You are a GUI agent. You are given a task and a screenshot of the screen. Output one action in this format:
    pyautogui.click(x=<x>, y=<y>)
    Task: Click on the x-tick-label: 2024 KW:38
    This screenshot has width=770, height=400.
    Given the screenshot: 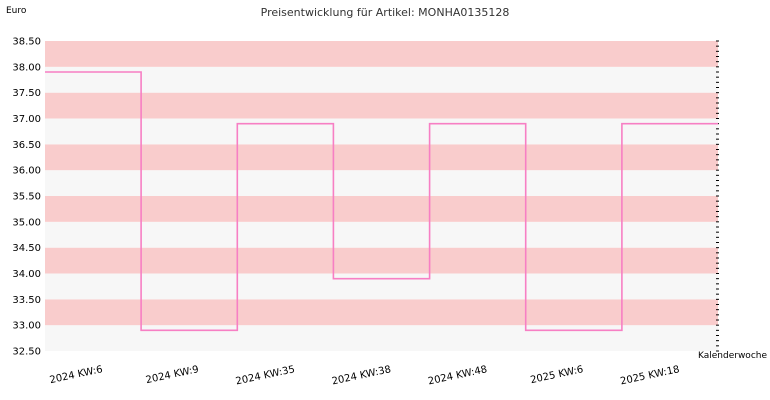 What is the action you would take?
    pyautogui.click(x=361, y=375)
    